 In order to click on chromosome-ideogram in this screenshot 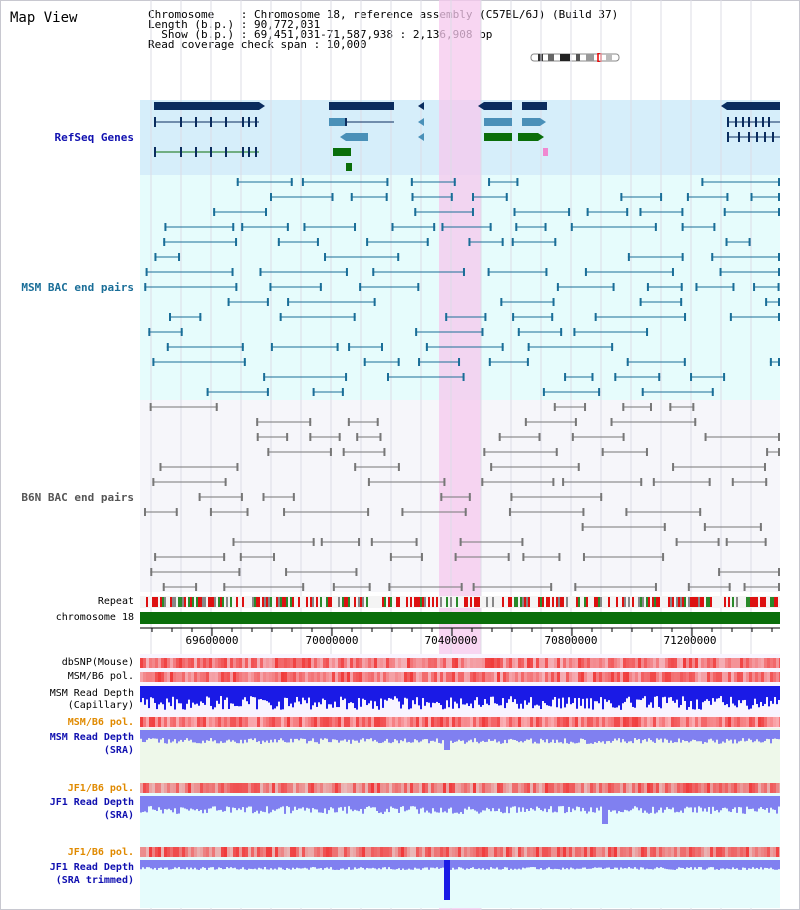, I will do `click(575, 57)`.